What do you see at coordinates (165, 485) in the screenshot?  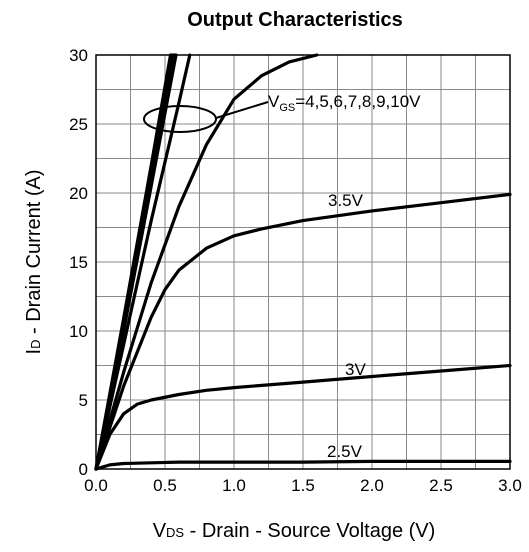 I see `x-tick-label: 0.5` at bounding box center [165, 485].